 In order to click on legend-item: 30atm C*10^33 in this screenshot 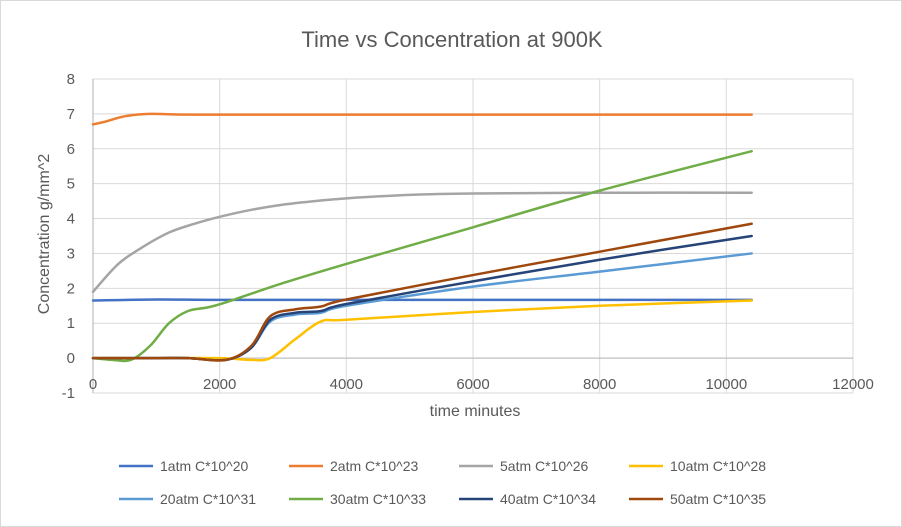, I will do `click(357, 499)`.